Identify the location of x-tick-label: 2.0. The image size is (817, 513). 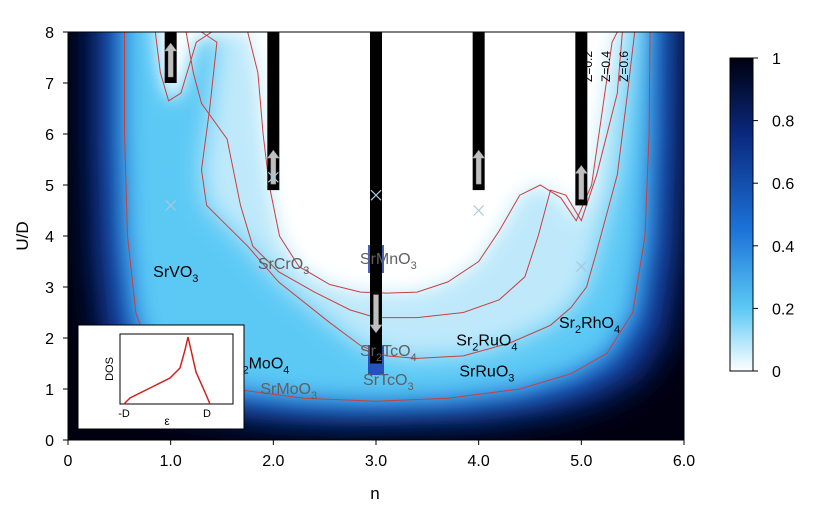
(273, 461).